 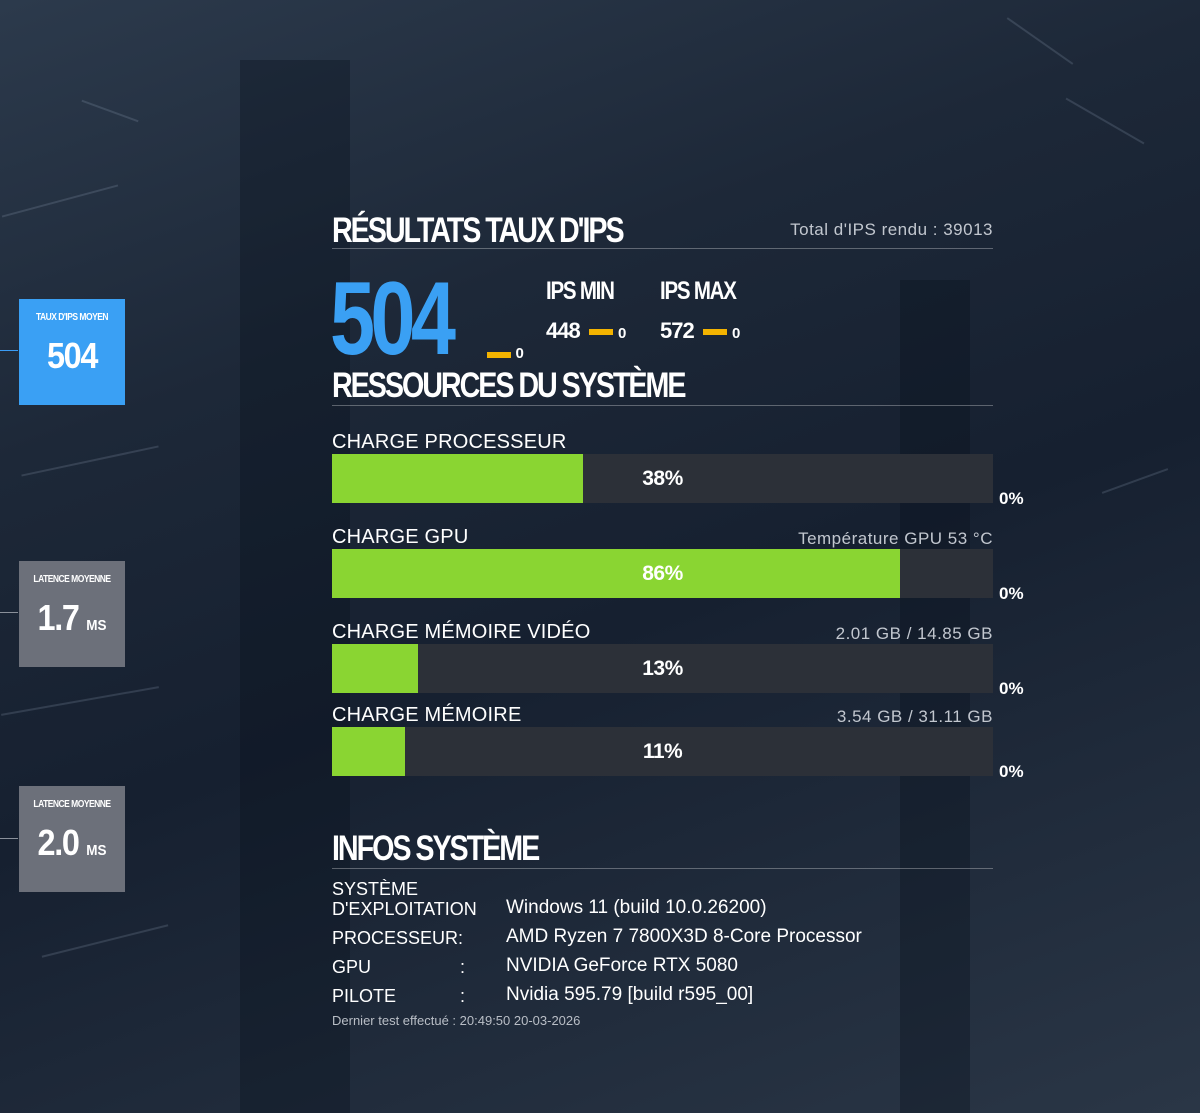 I want to click on fps-results-title: RÉSULTATS TAUX D'IPS, so click(x=478, y=230).